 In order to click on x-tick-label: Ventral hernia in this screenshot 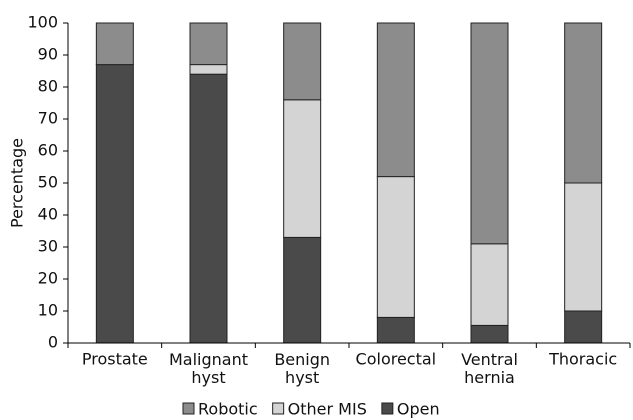, I will do `click(489, 368)`.